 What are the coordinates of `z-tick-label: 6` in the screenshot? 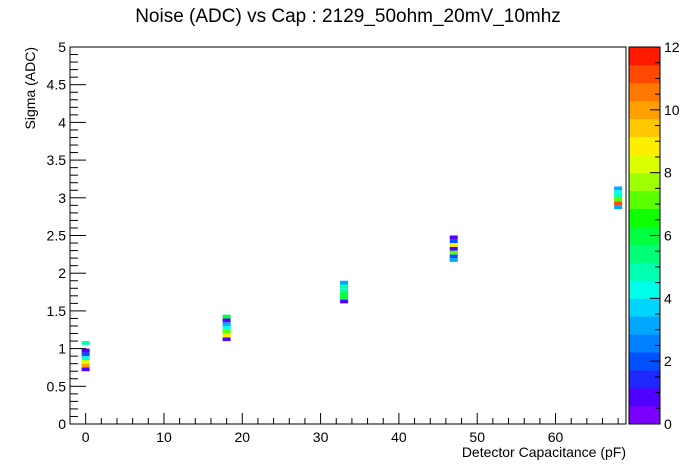 It's located at (668, 236).